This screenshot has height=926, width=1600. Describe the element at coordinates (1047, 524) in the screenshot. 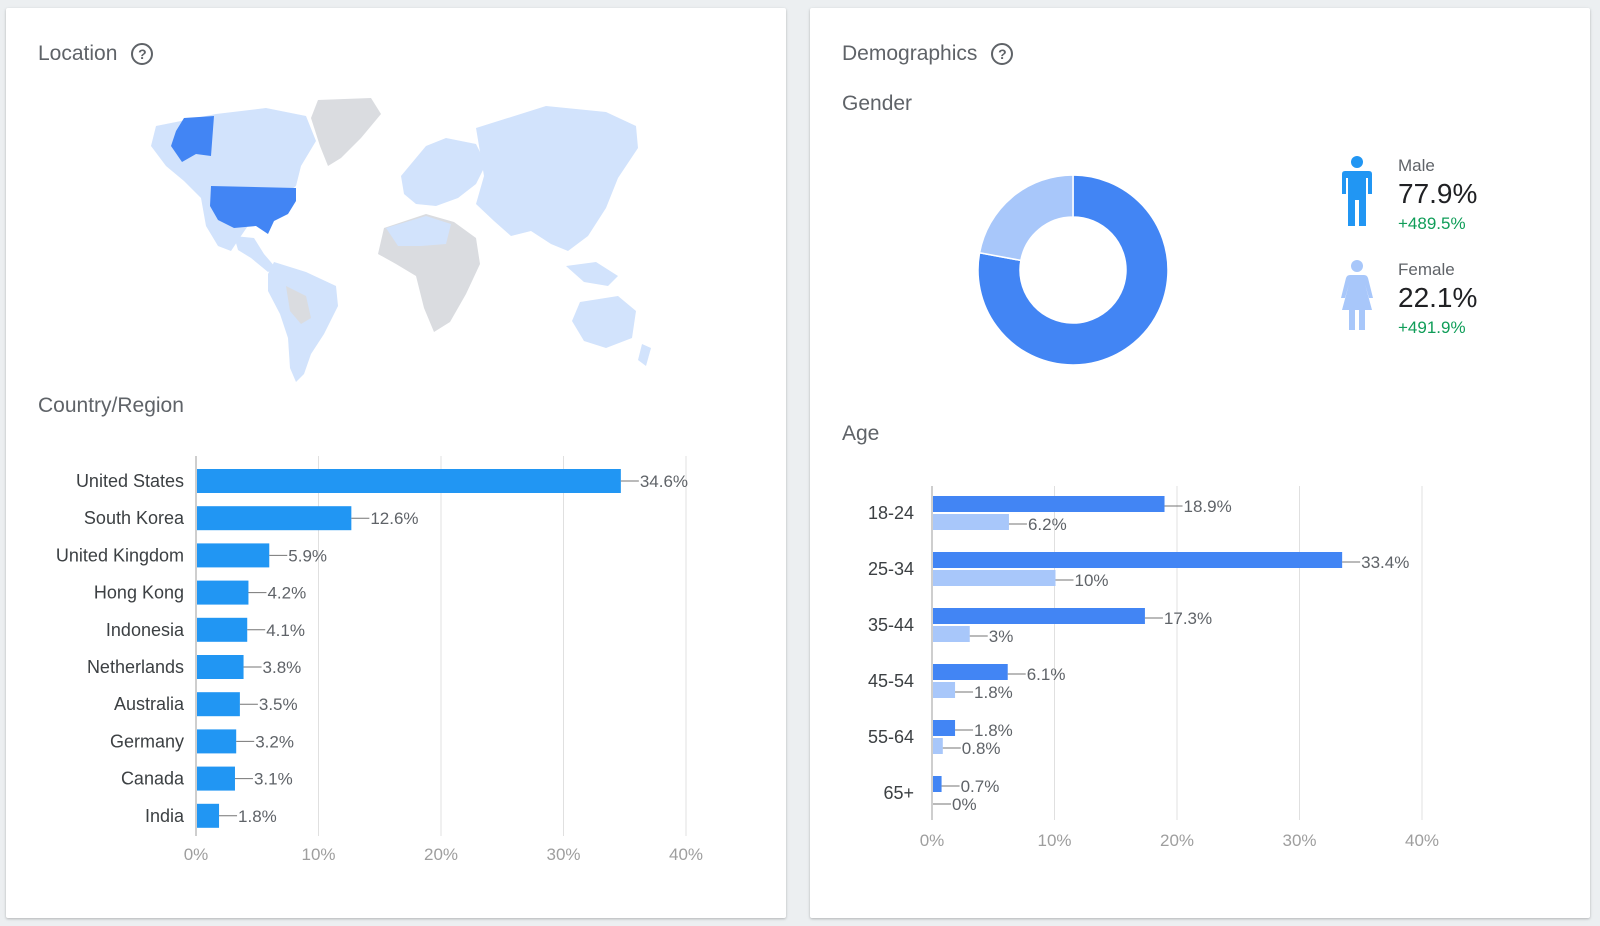

I see `data-label: 6.2%` at that location.